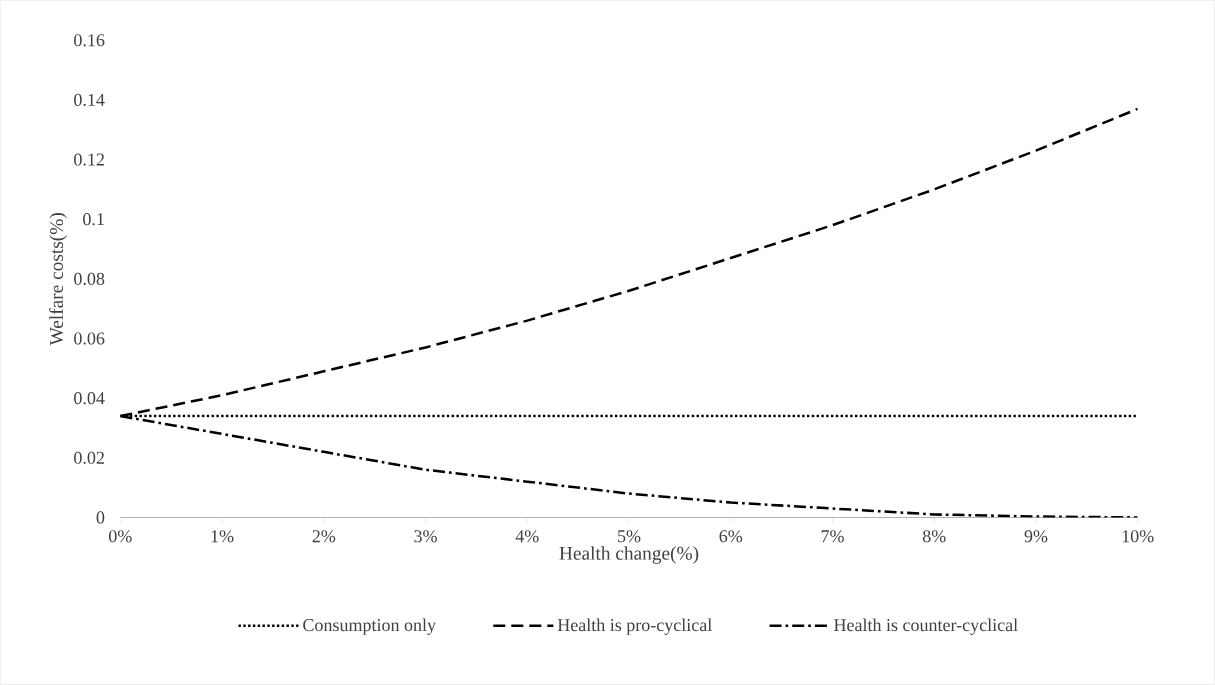  Describe the element at coordinates (100, 517) in the screenshot. I see `y-tick-label: 0` at that location.